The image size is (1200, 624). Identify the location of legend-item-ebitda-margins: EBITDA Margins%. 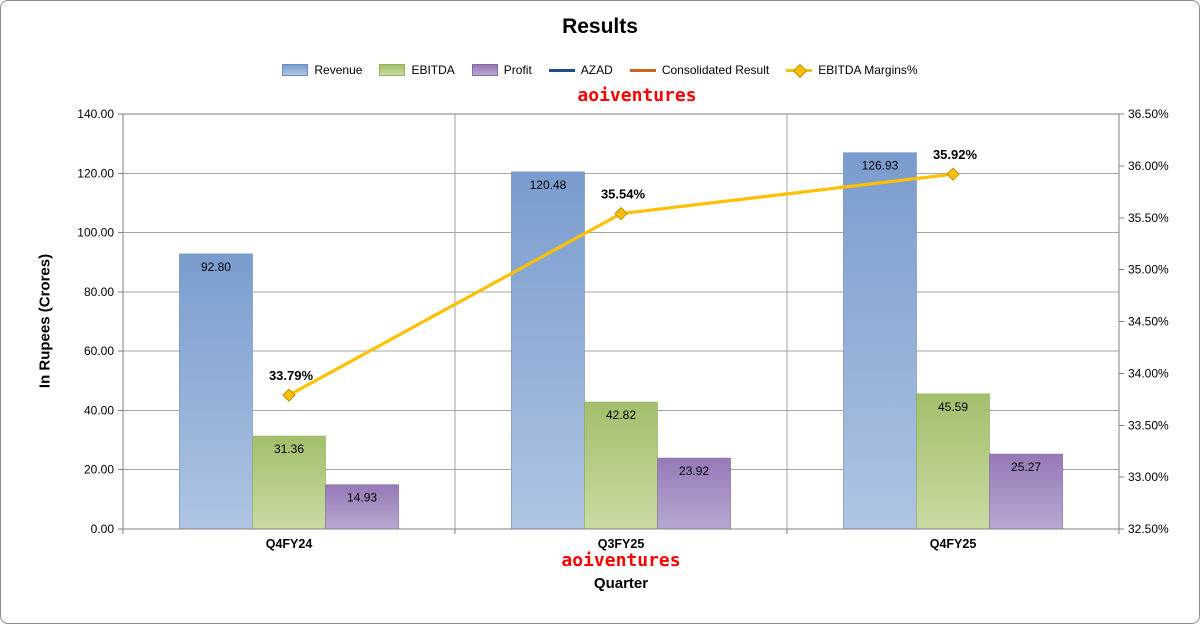
(852, 70).